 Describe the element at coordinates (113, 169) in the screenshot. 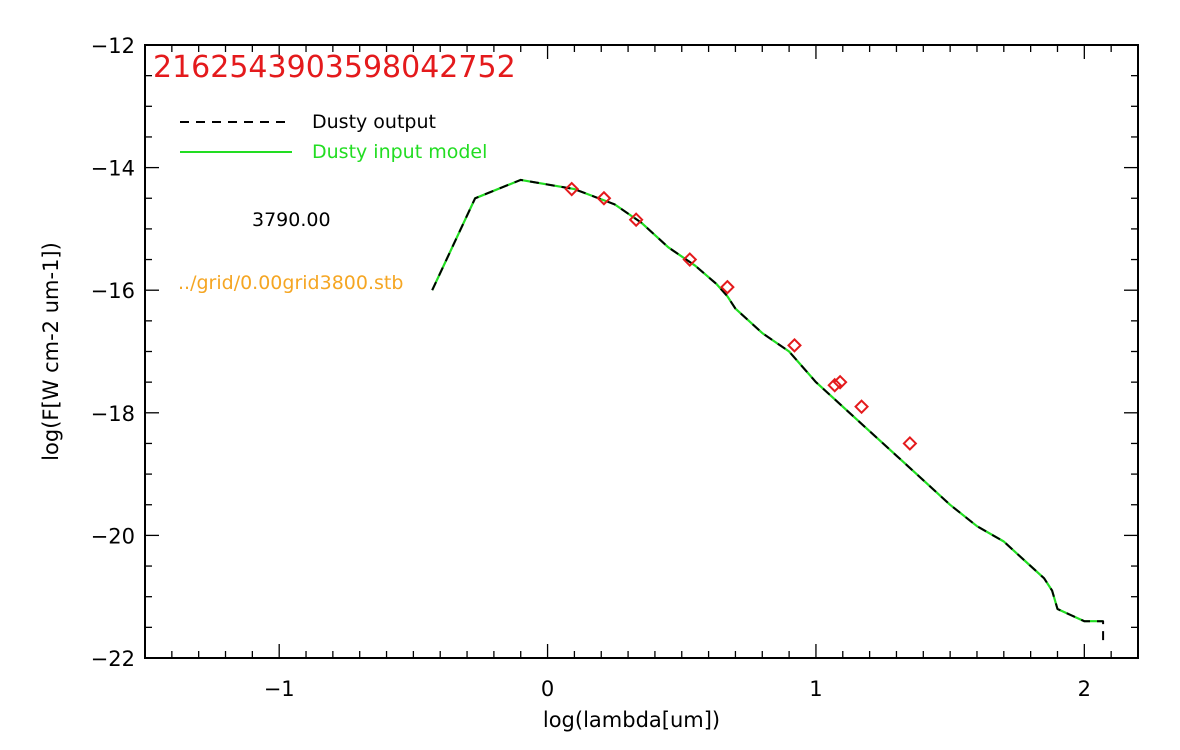

I see `y-tick-label: −14` at that location.